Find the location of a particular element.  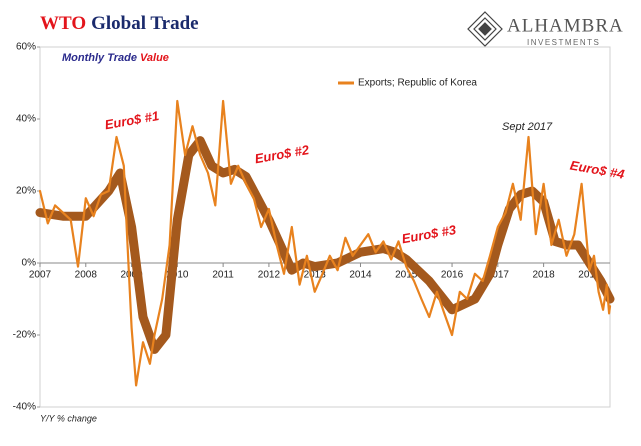

y-tick-label: -20% is located at coordinates (24, 335).